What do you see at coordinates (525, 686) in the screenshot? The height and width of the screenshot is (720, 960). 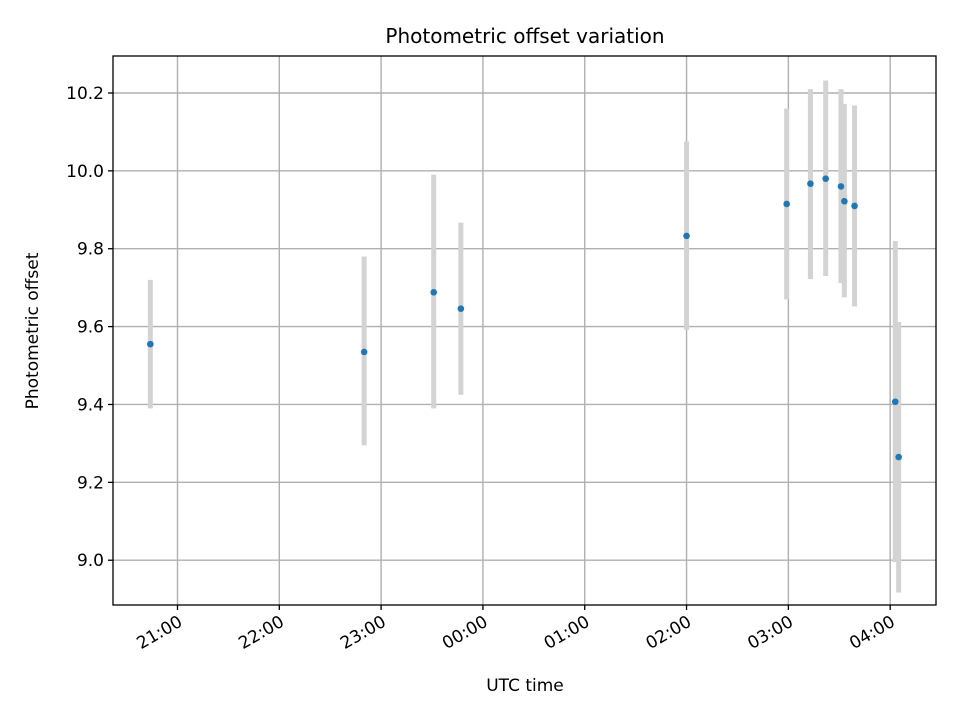 I see `x-axis-title: UTC time` at bounding box center [525, 686].